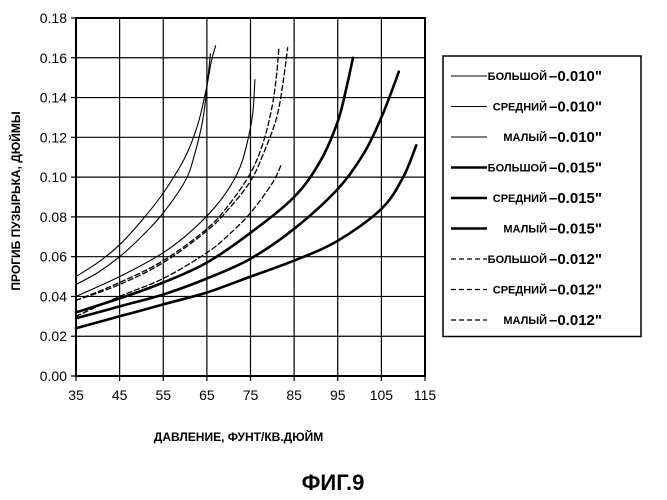  I want to click on y-tick-label: 0.08, so click(53, 217).